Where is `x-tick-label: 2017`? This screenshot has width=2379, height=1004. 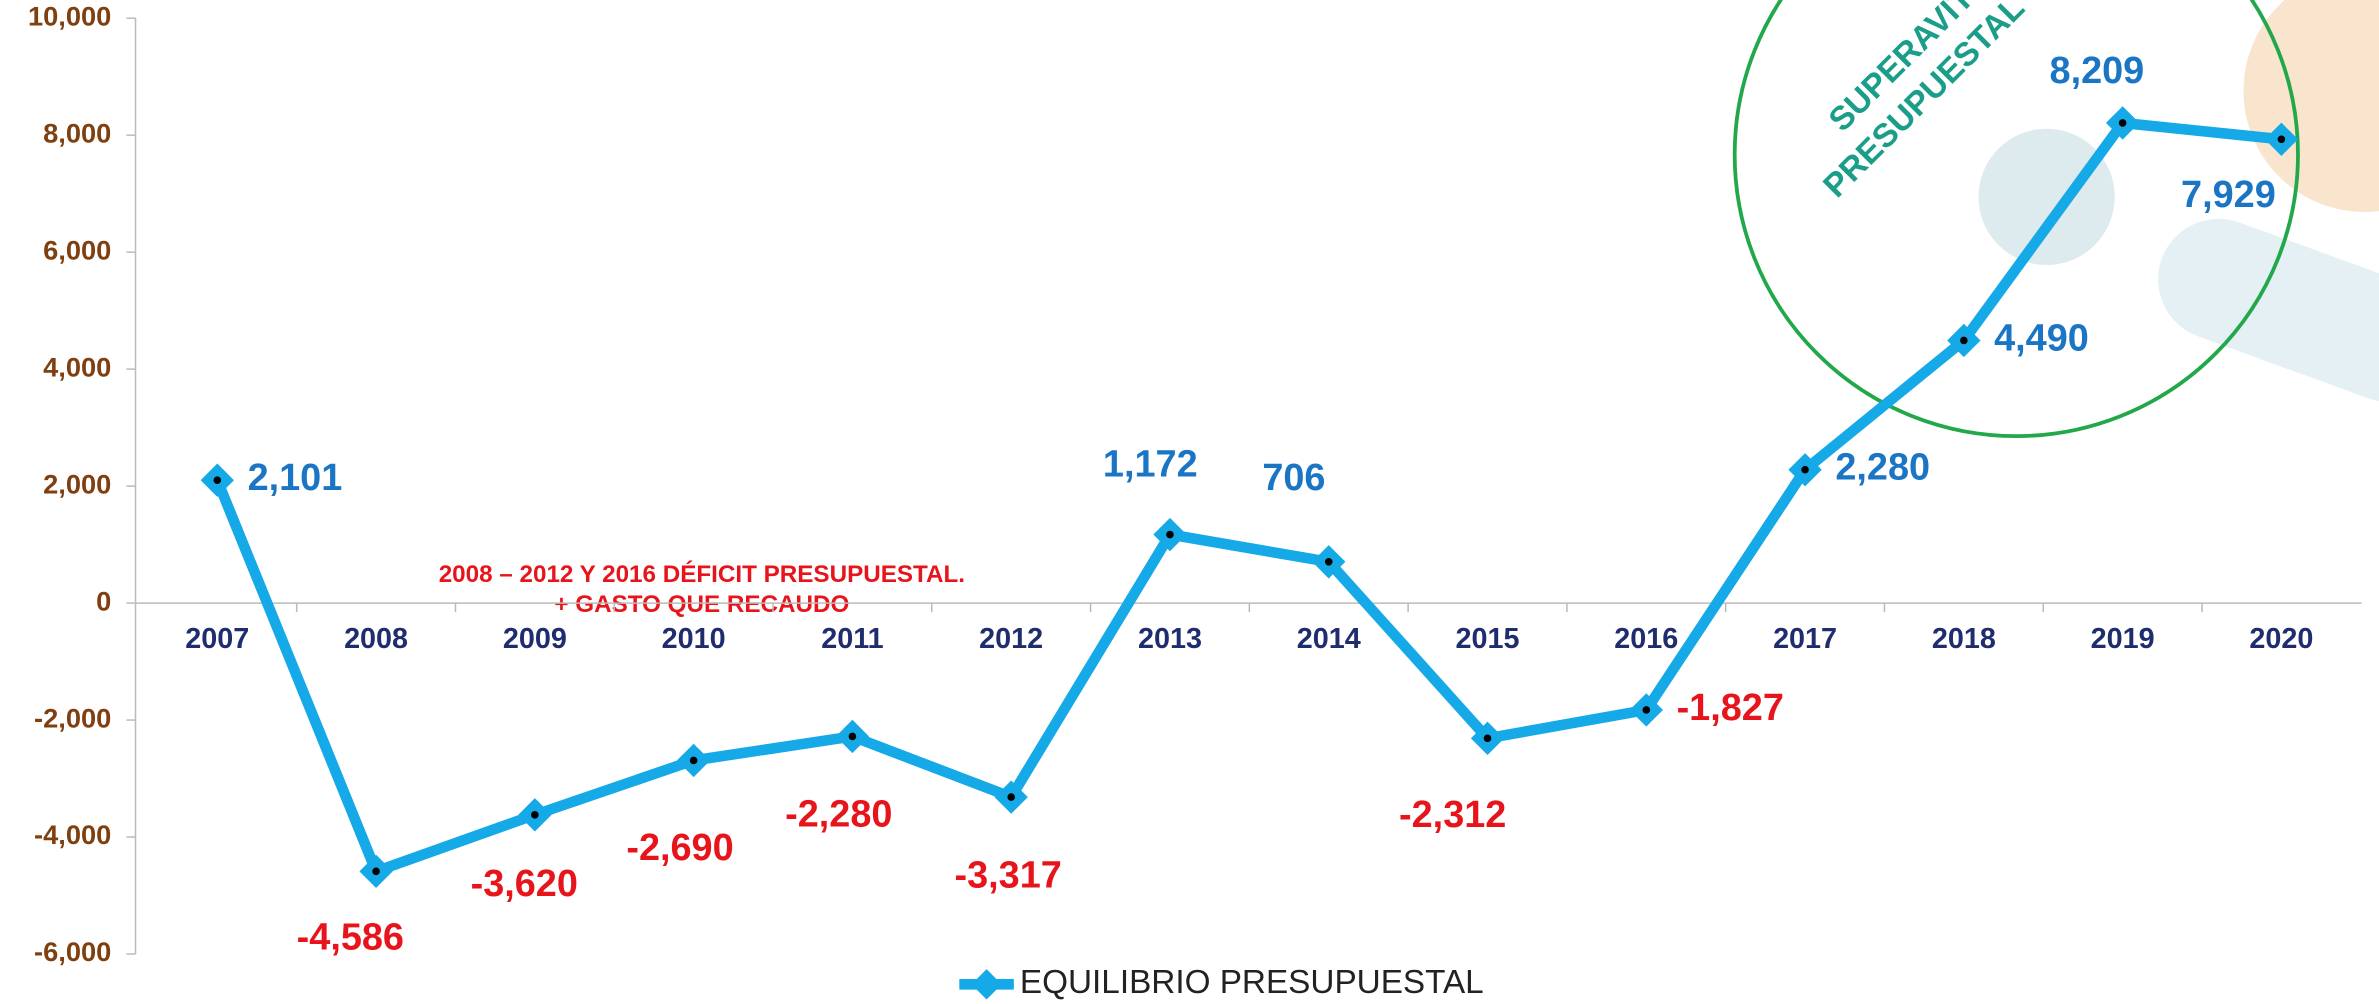
x-tick-label: 2017 is located at coordinates (1805, 639).